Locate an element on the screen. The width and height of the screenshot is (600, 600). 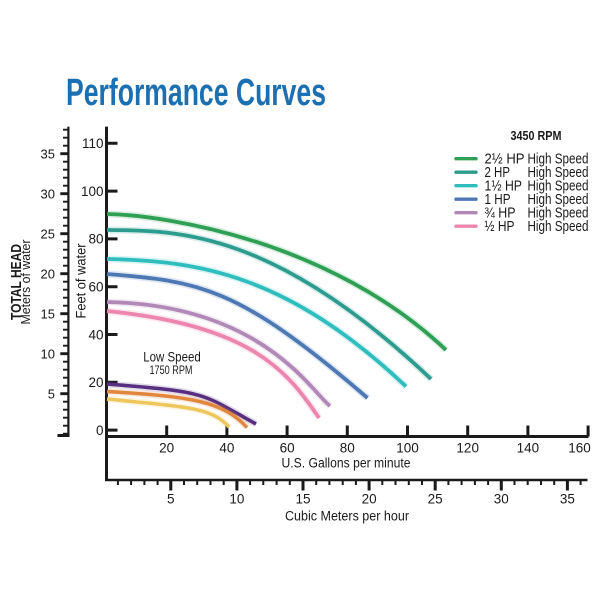
svg-text: 0 is located at coordinates (100, 430).